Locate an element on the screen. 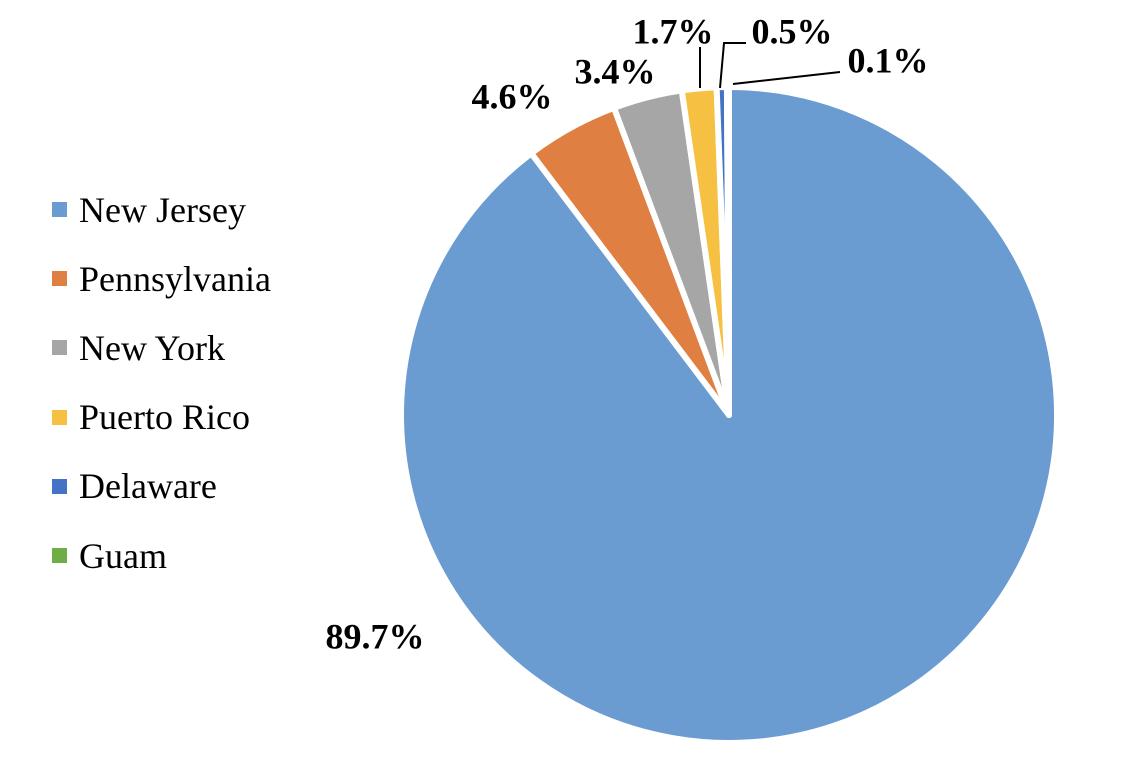  legend-label: Delaware is located at coordinates (148, 486).